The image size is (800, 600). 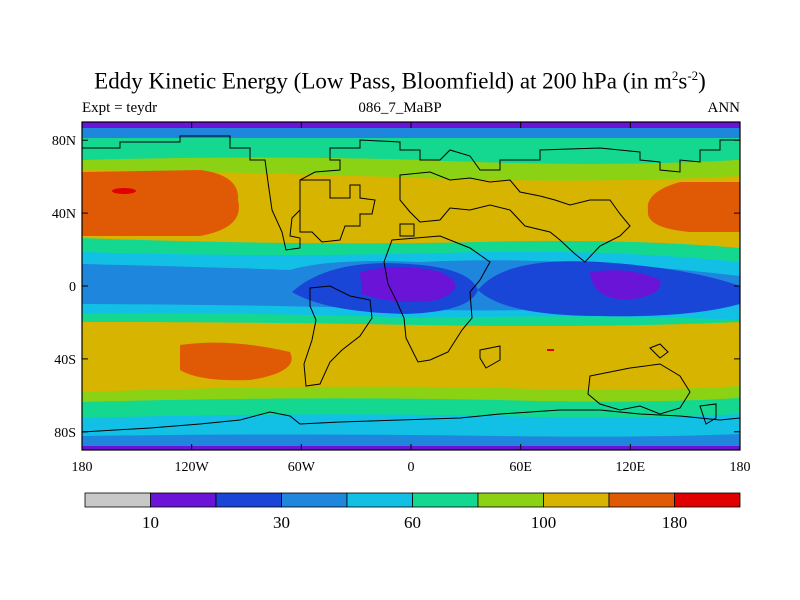 I want to click on max-south-small, so click(x=550, y=350).